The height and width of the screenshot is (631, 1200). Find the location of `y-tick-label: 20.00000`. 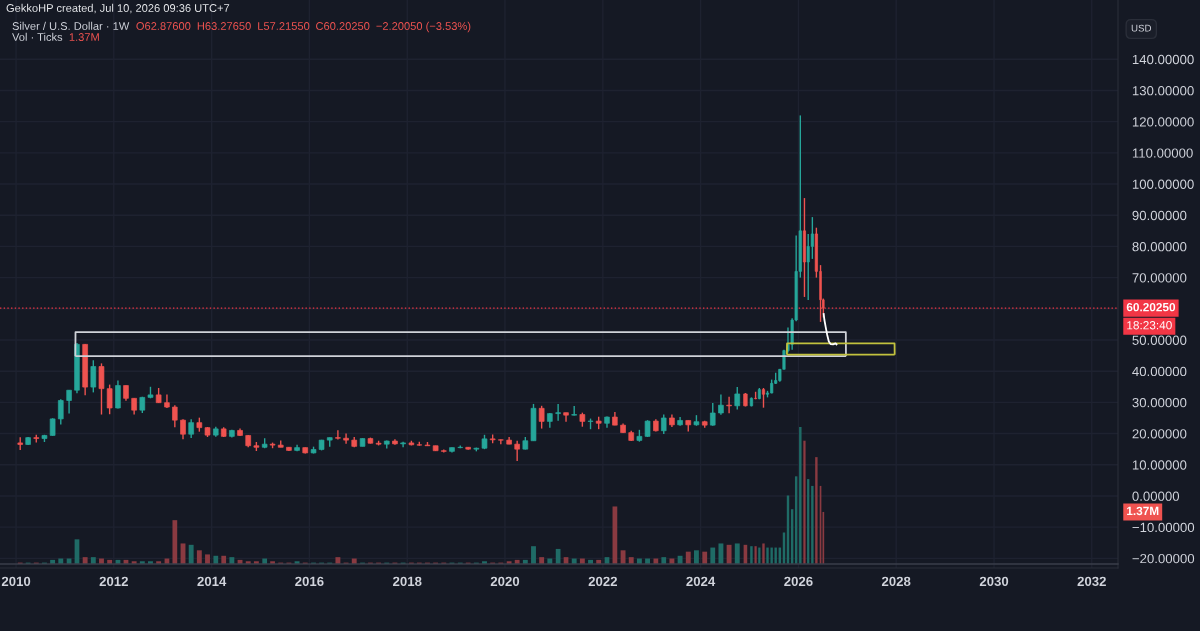

y-tick-label: 20.00000 is located at coordinates (1159, 434).